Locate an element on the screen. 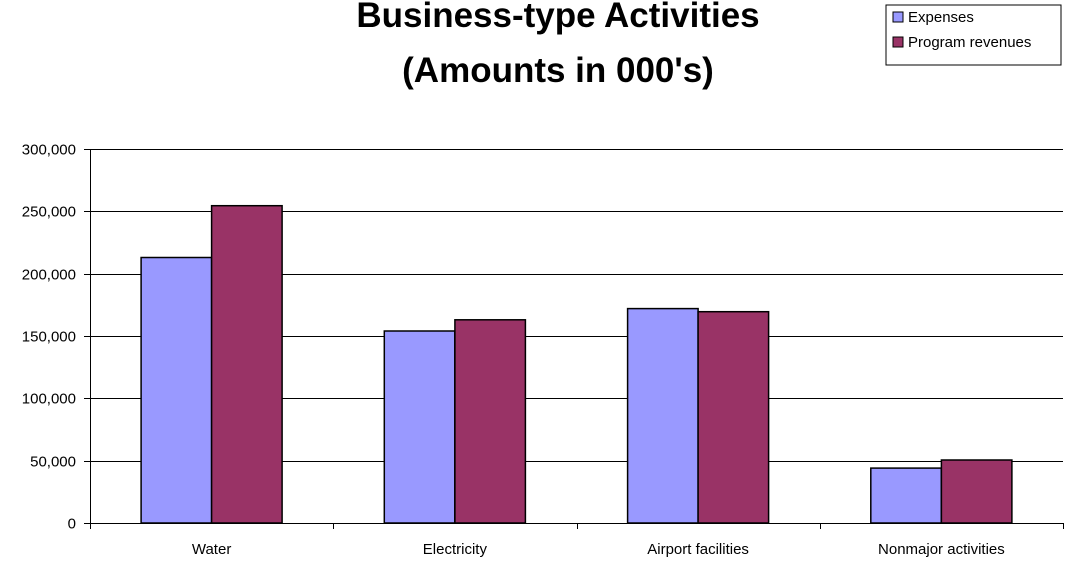 This screenshot has height=561, width=1065. bar-expenses-electricity is located at coordinates (419, 427).